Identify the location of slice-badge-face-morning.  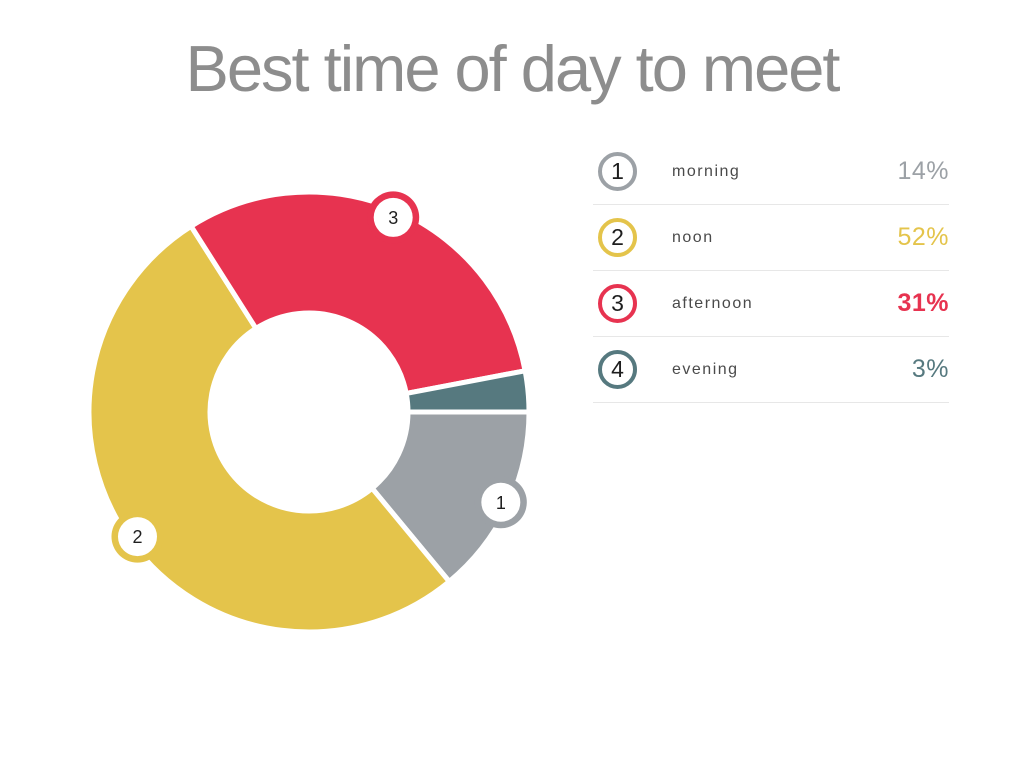
(501, 502).